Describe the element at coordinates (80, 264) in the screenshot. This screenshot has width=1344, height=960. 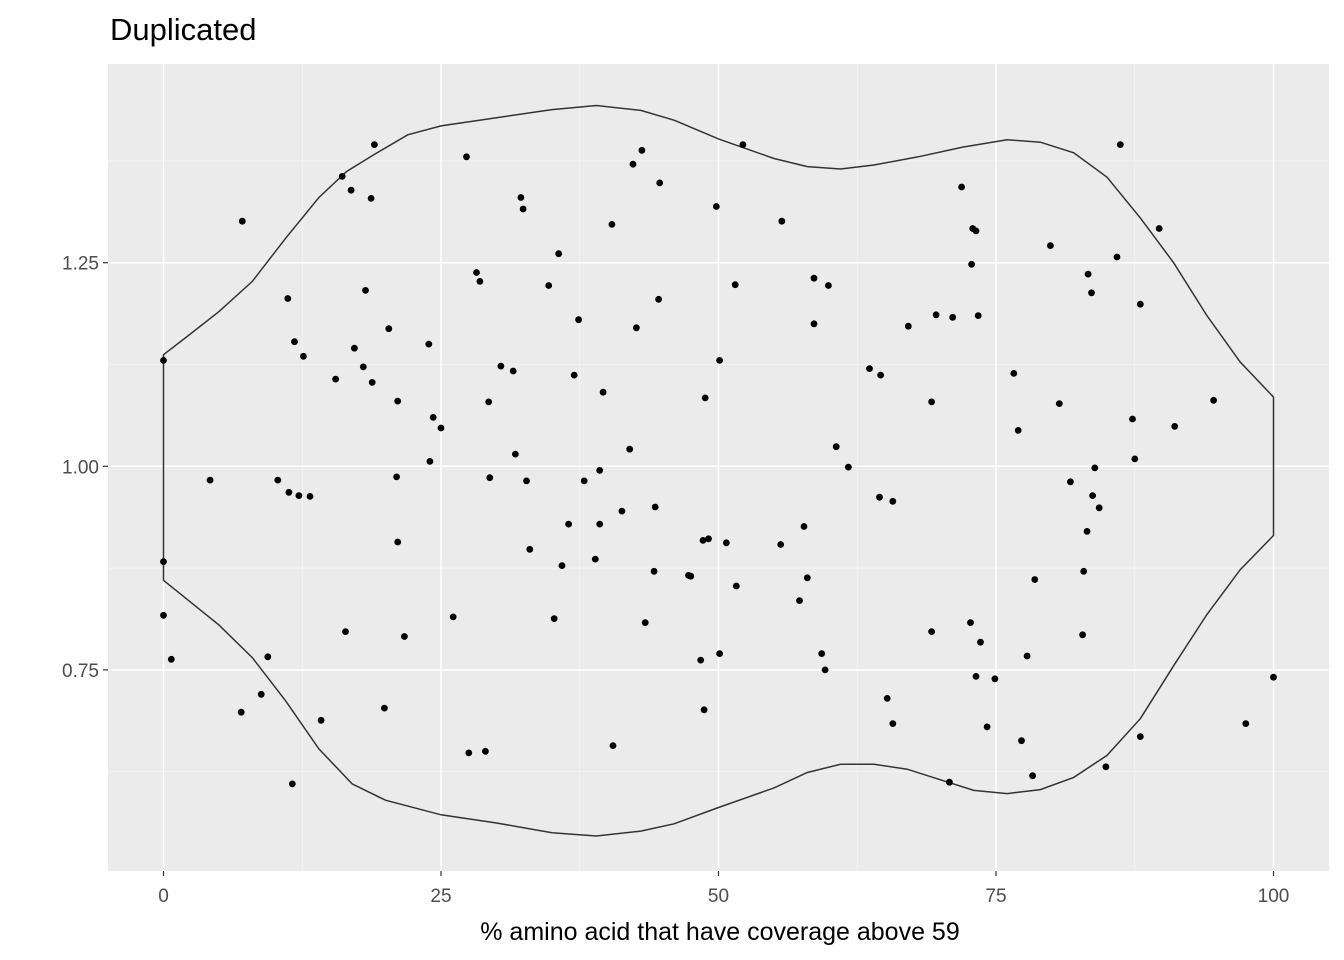
I see `y-tick-label: 1.25` at that location.